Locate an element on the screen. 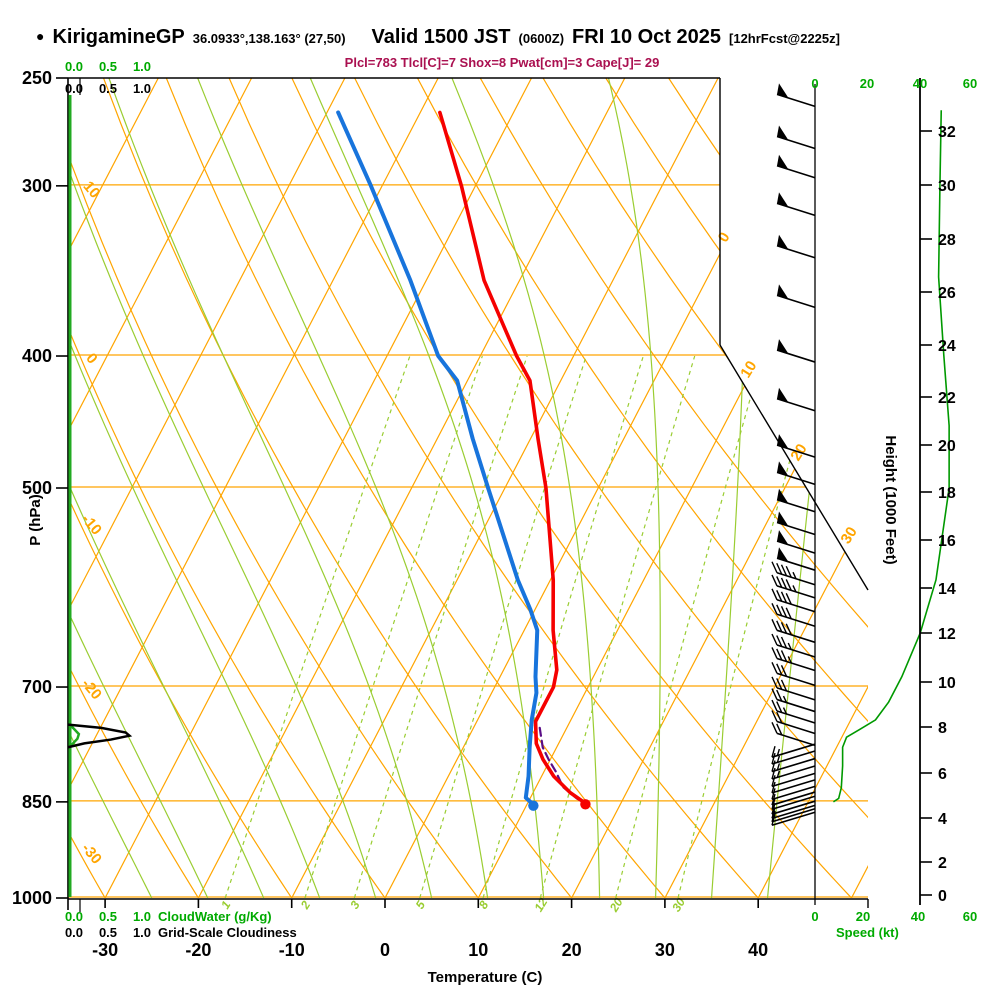 This screenshot has height=1000, width=1000. wind-barbs is located at coordinates (860, 494).